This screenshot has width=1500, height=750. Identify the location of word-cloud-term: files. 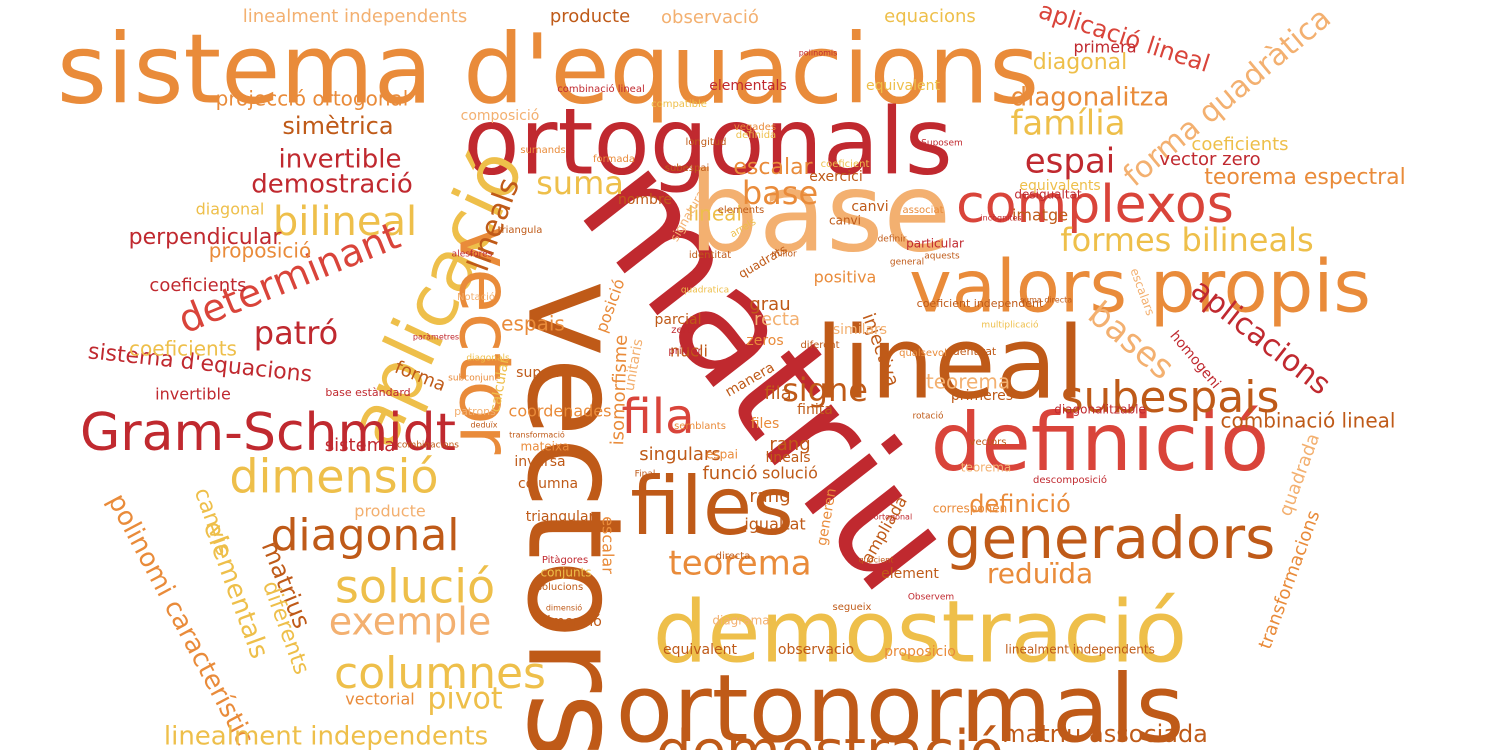
(765, 424).